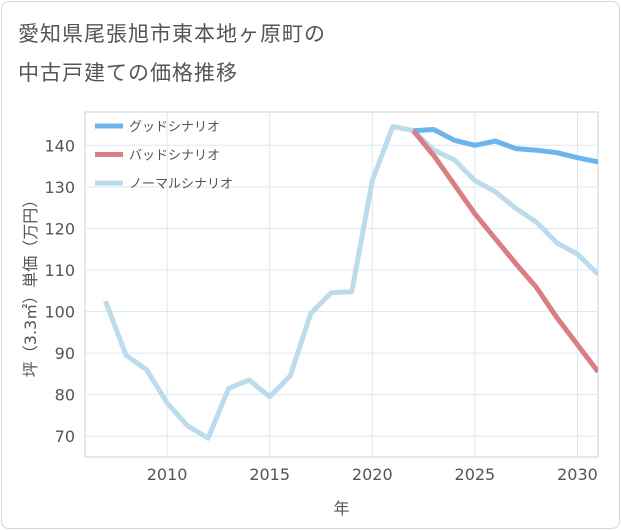  What do you see at coordinates (174, 156) in the screenshot?
I see `legend-label-1: バッドシナリオ` at bounding box center [174, 156].